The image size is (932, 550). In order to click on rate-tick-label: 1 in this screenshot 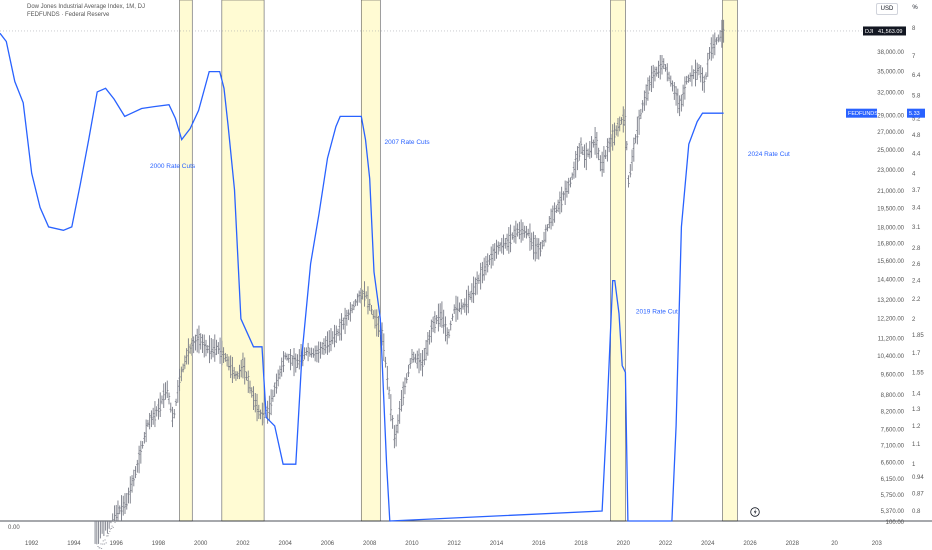, I will do `click(914, 465)`.